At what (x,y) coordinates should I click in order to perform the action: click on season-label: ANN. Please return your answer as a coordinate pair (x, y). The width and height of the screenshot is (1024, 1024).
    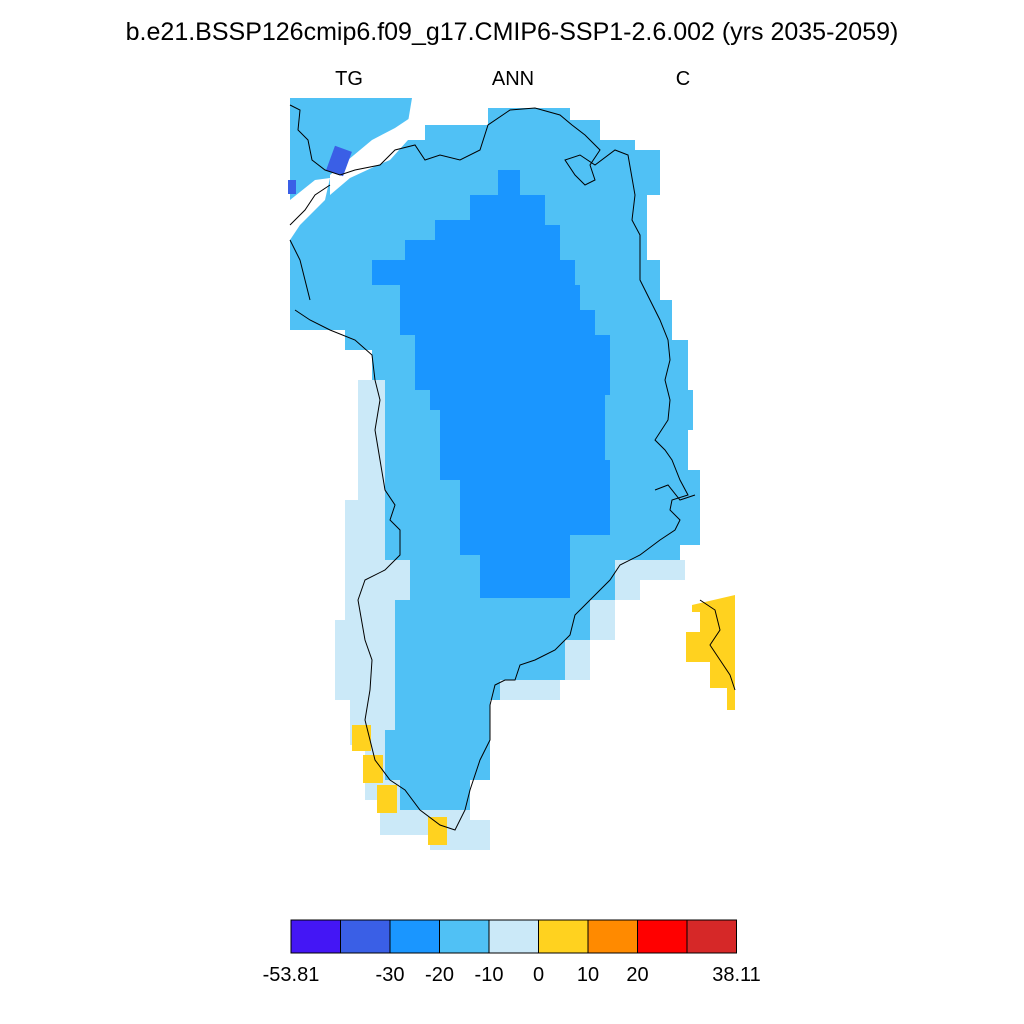
    Looking at the image, I should click on (513, 79).